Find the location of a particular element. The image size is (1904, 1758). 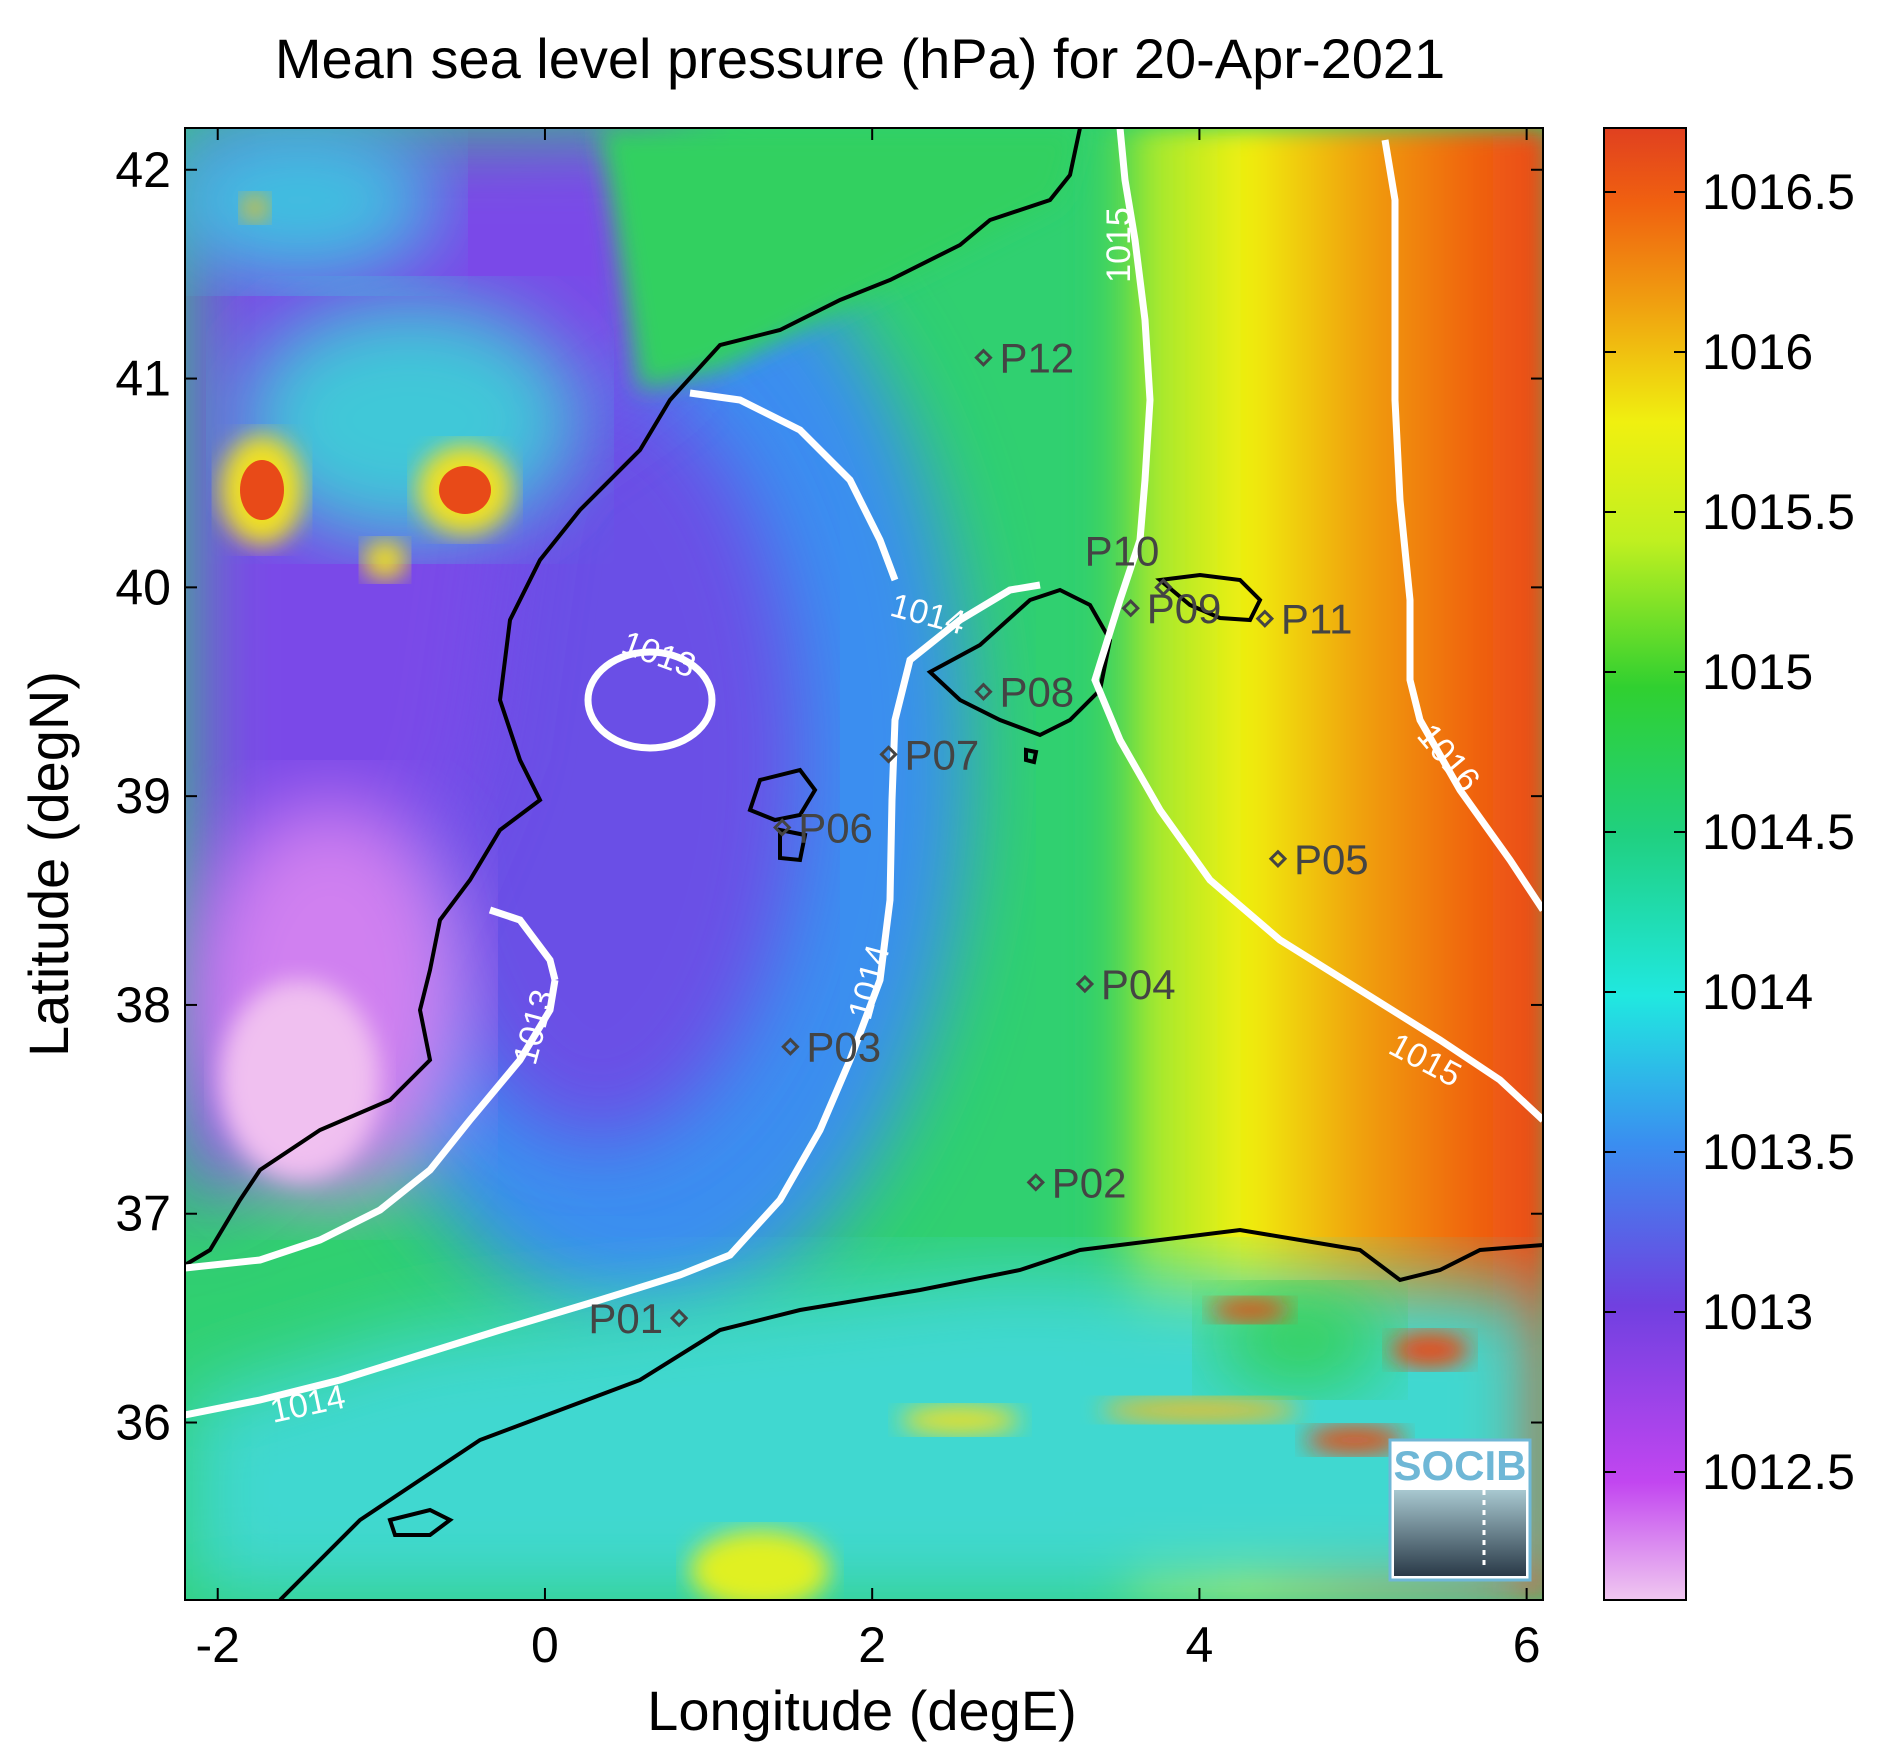

station-label: P08 is located at coordinates (1036, 692).